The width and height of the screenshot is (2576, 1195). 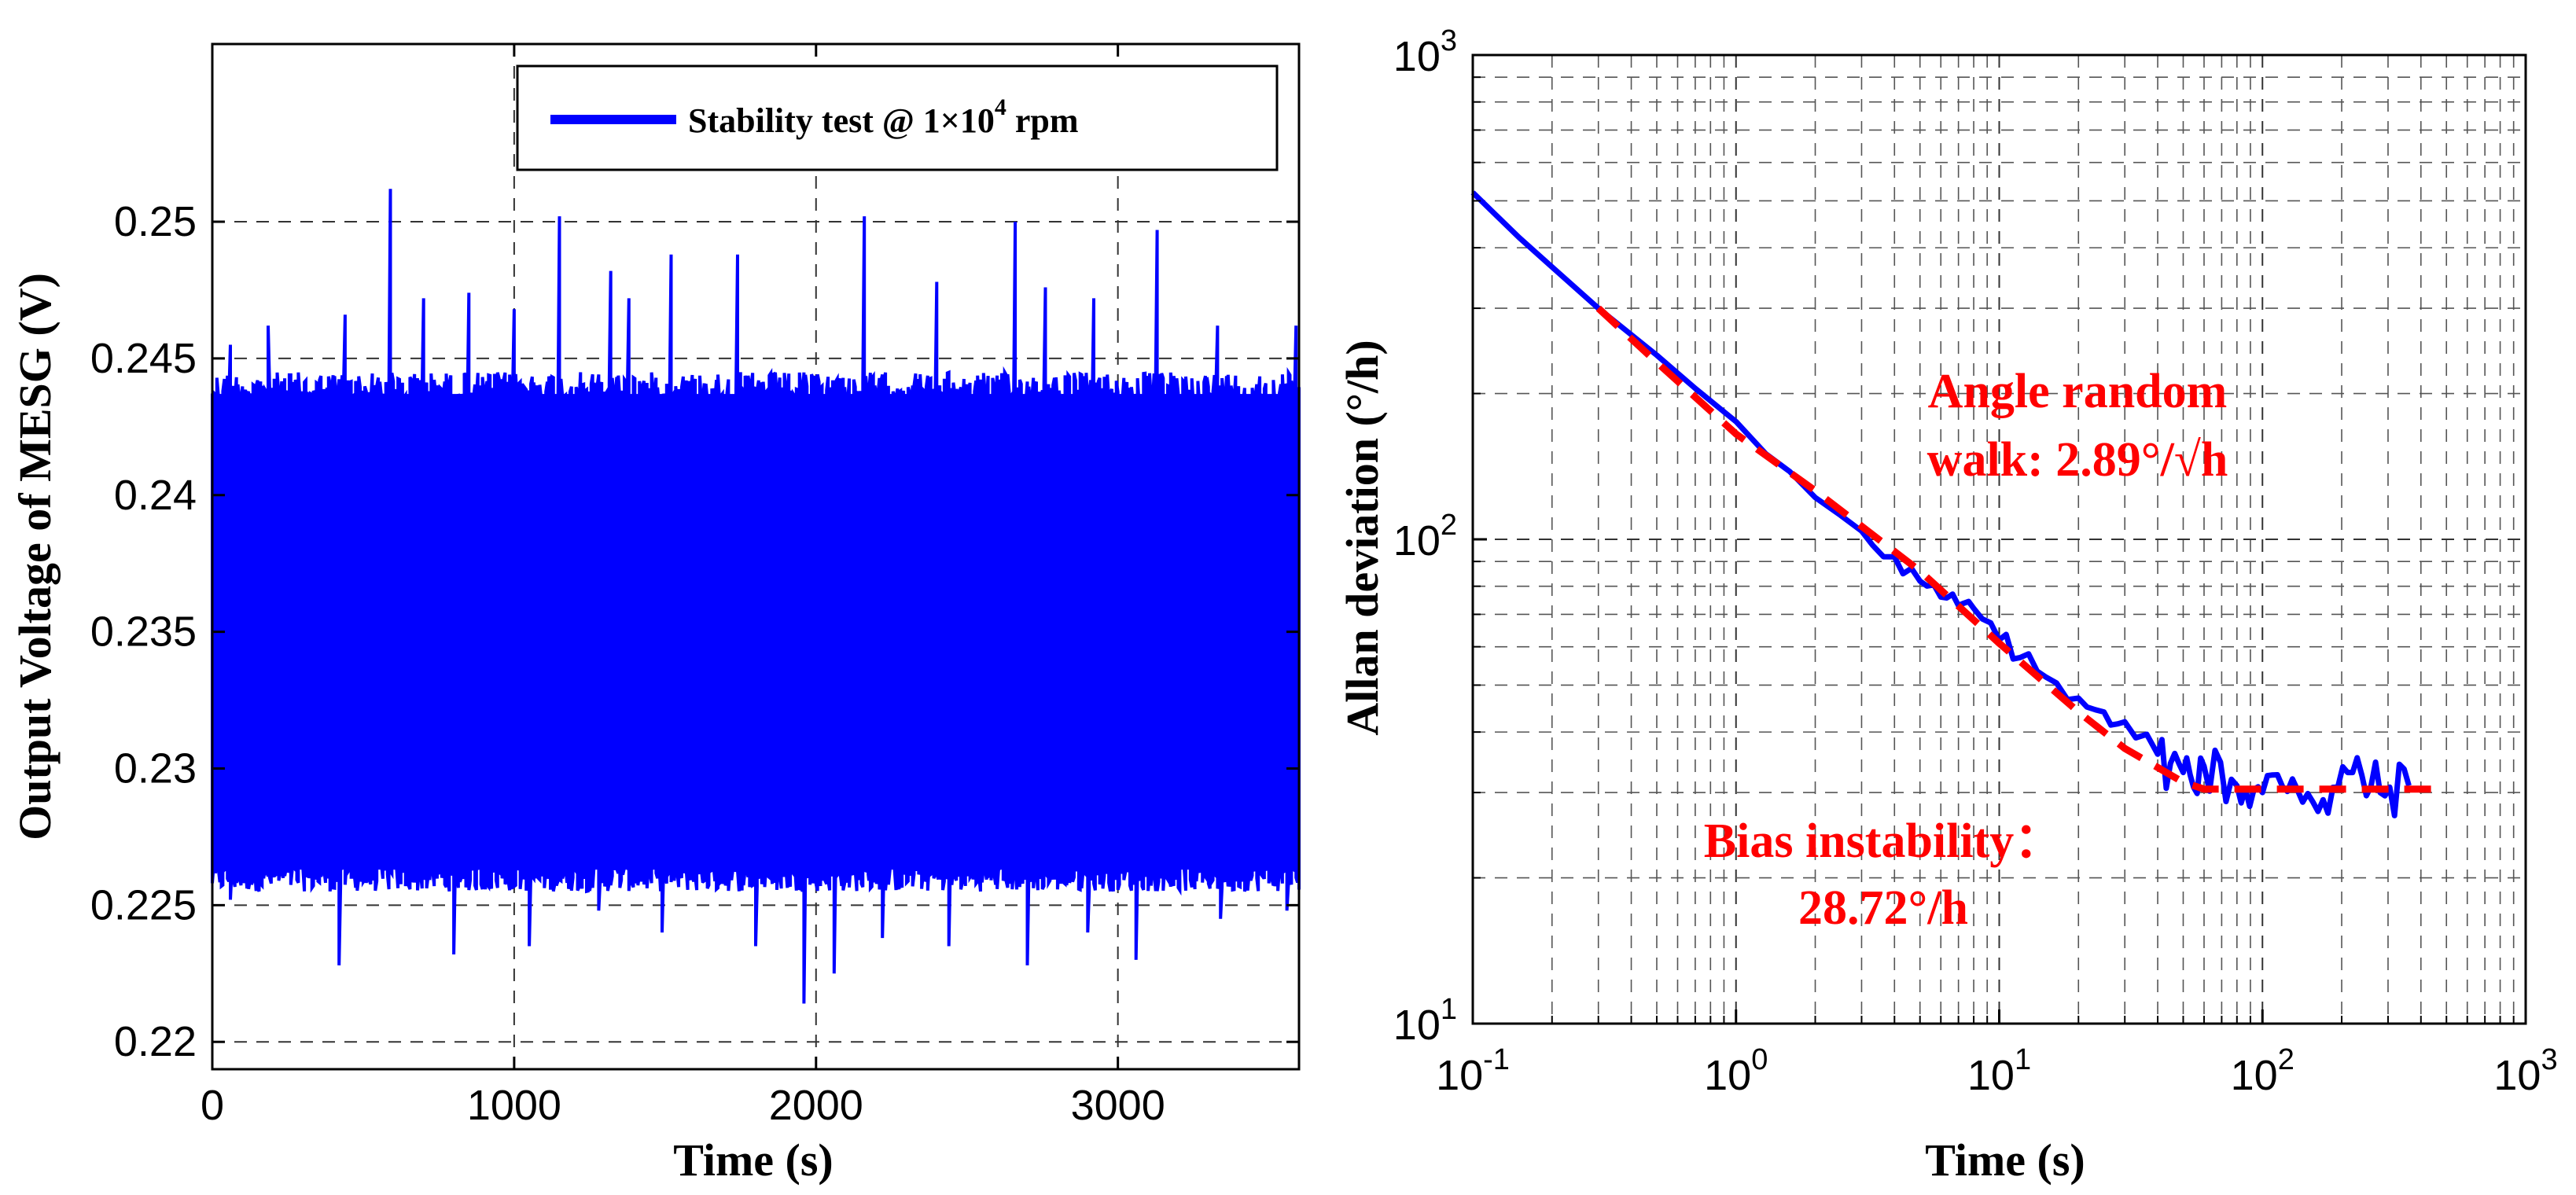 I want to click on annotation-bias-line2: 28.72°/h, so click(x=1883, y=908).